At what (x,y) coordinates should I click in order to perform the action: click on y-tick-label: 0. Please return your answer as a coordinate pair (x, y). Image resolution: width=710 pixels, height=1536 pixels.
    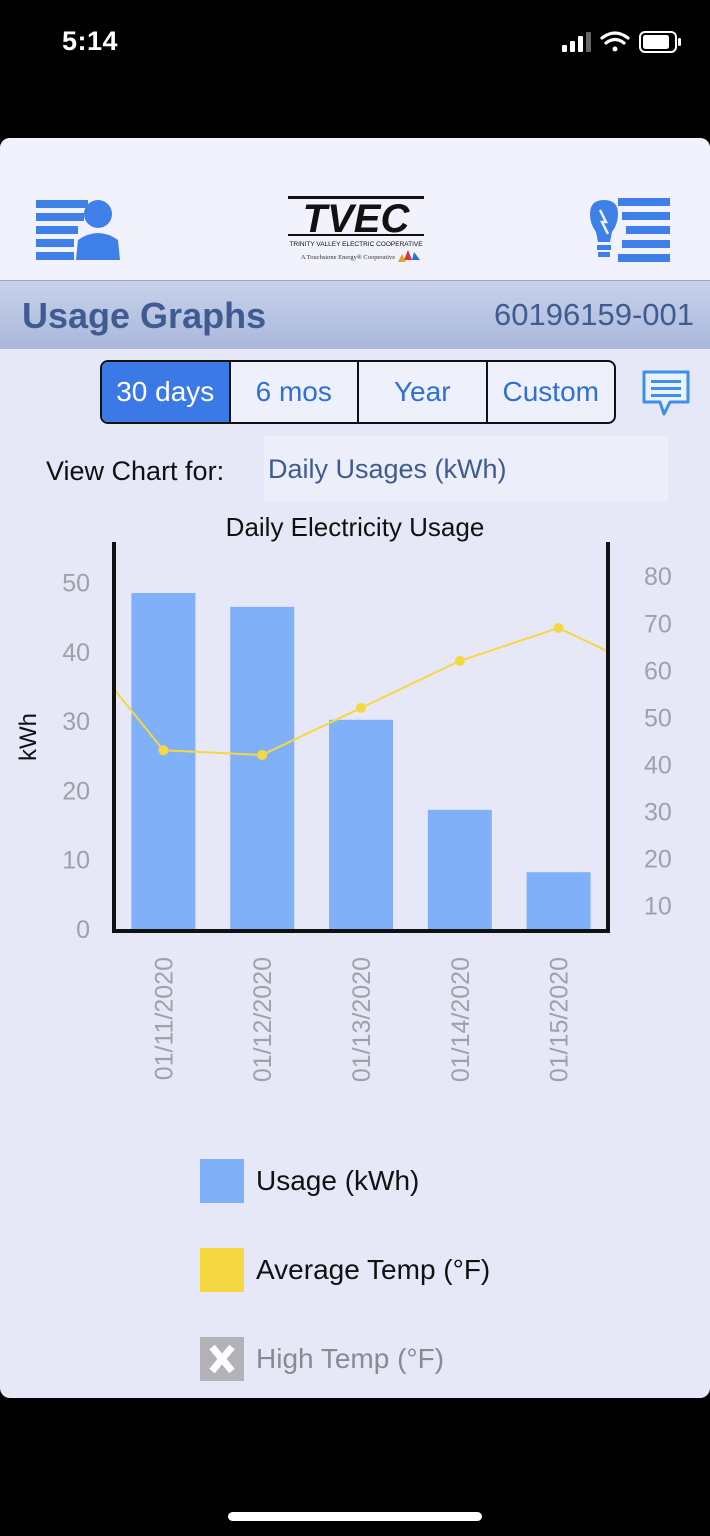
    Looking at the image, I should click on (83, 930).